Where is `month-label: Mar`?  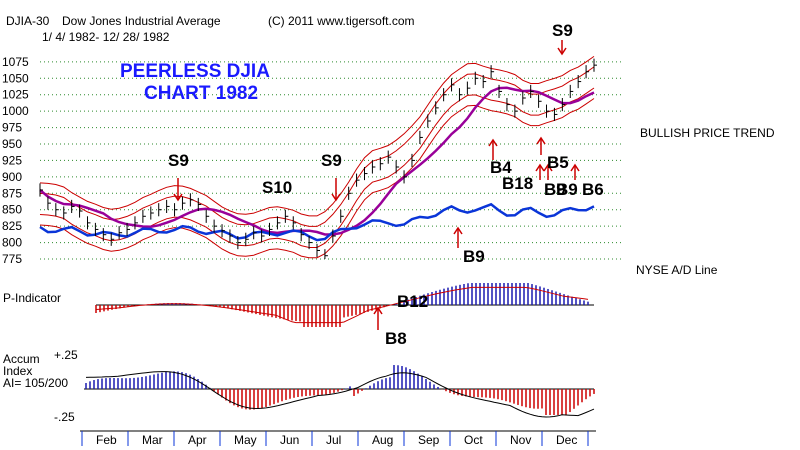
month-label: Mar is located at coordinates (152, 440).